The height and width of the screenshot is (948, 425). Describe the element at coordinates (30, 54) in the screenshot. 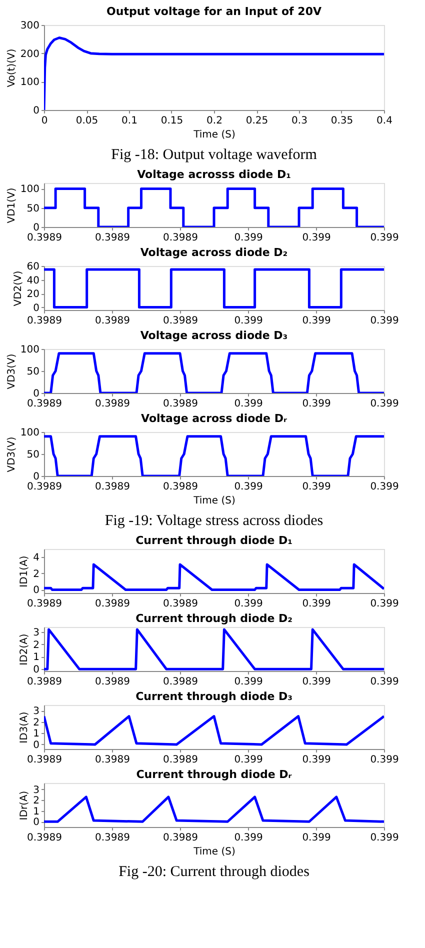

I see `y-tick-label: 200` at that location.